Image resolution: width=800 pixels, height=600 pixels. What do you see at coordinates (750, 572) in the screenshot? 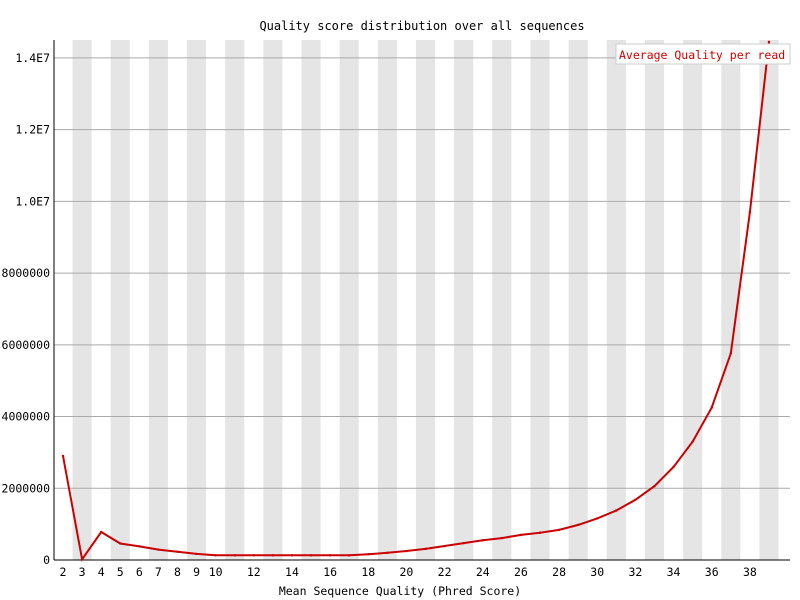
I see `x-tick-label: 38` at bounding box center [750, 572].